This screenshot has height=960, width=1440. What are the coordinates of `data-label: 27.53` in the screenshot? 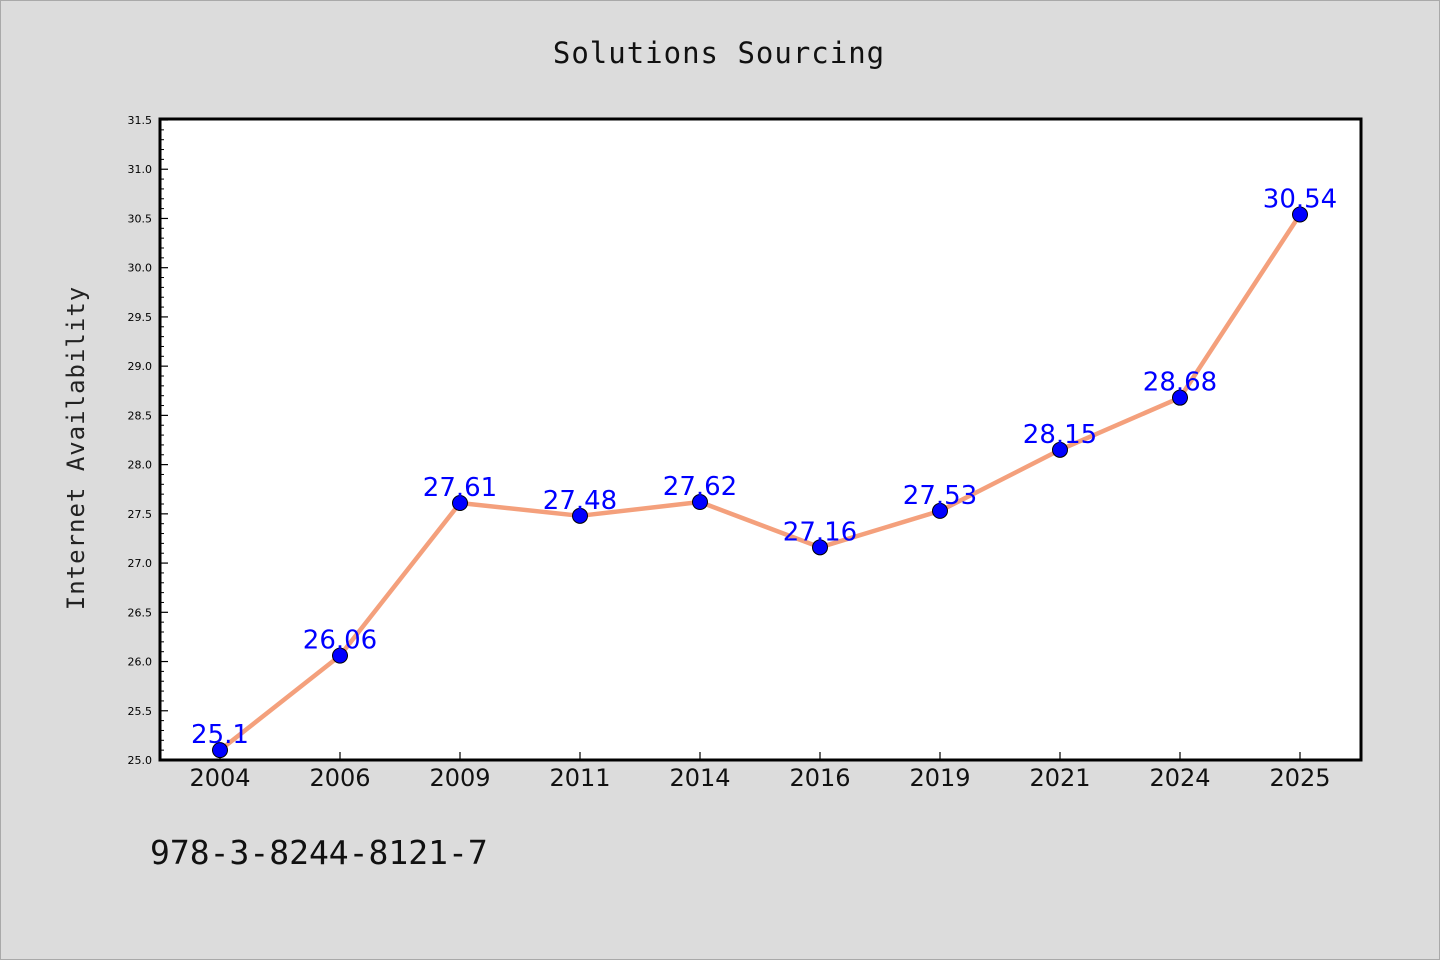 It's located at (940, 496).